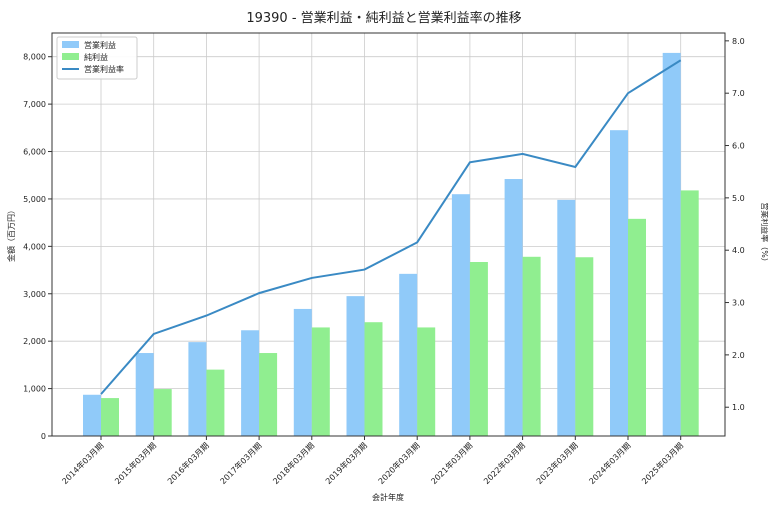 This screenshot has height=516, width=768. Describe the element at coordinates (34, 246) in the screenshot. I see `y-tick-label: 4,000` at that location.